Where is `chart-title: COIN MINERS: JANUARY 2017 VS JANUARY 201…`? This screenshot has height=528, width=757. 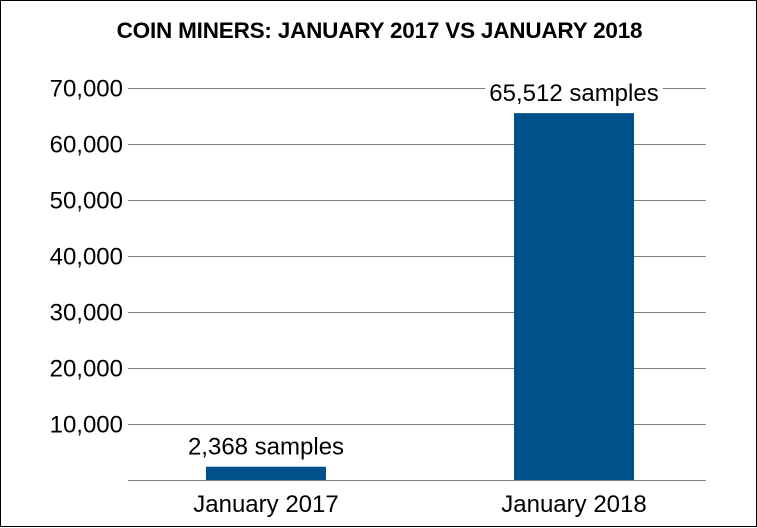
chart-title: COIN MINERS: JANUARY 2017 VS JANUARY 201… is located at coordinates (379, 30).